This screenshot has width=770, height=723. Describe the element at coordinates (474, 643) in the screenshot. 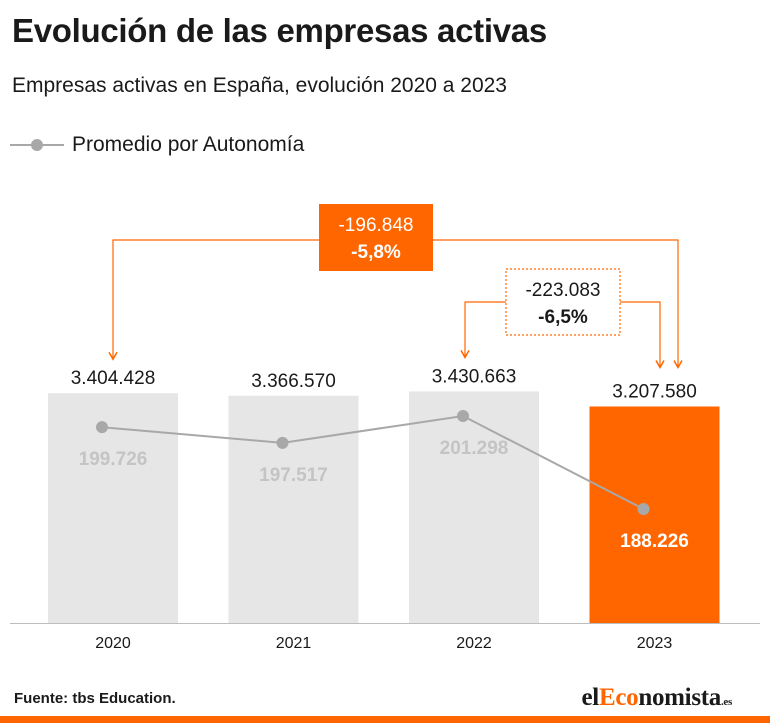

I see `x-tick-label: 2022` at that location.